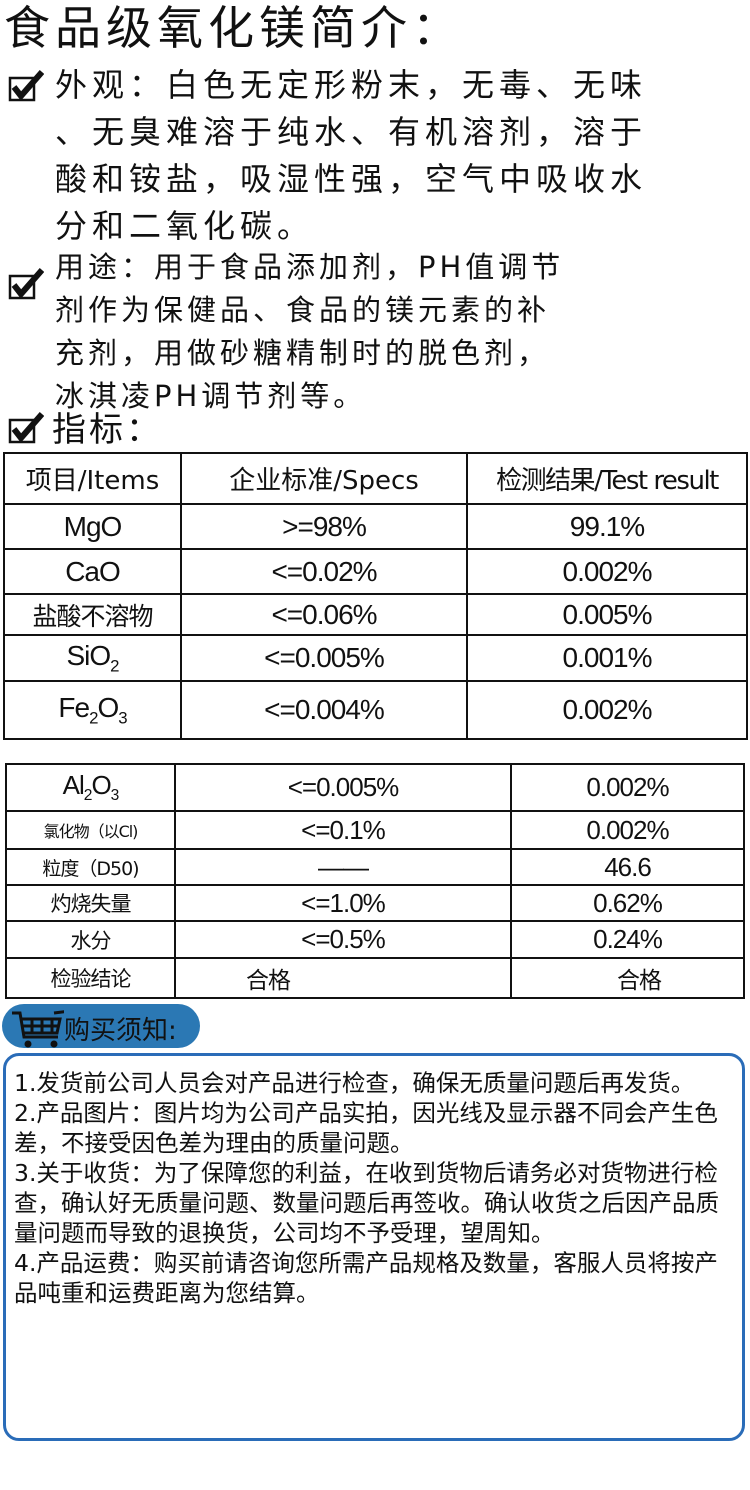  What do you see at coordinates (627, 903) in the screenshot?
I see `cell: 0.62%` at bounding box center [627, 903].